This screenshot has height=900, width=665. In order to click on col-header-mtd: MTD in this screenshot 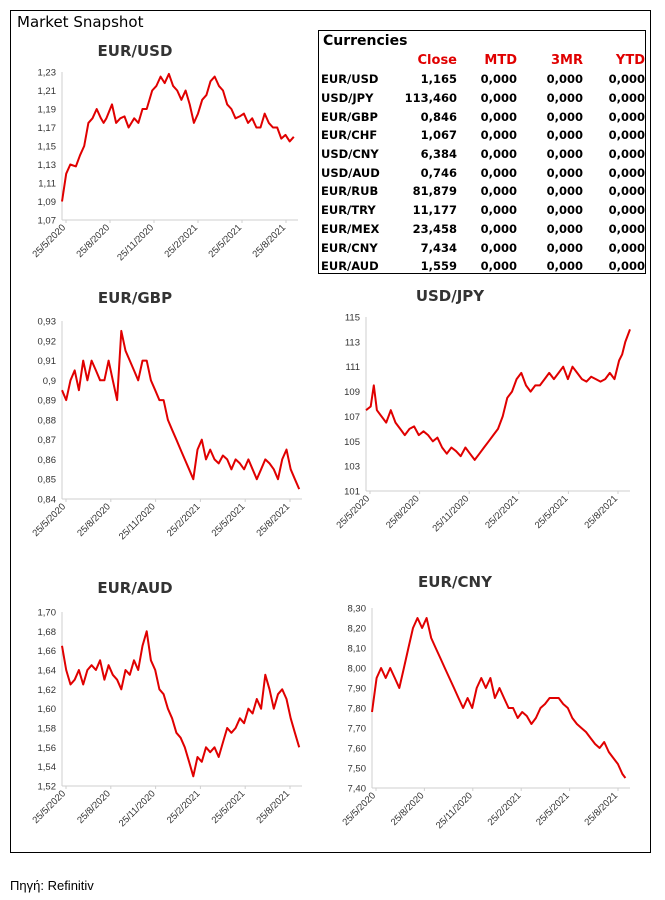, I will do `click(500, 60)`.